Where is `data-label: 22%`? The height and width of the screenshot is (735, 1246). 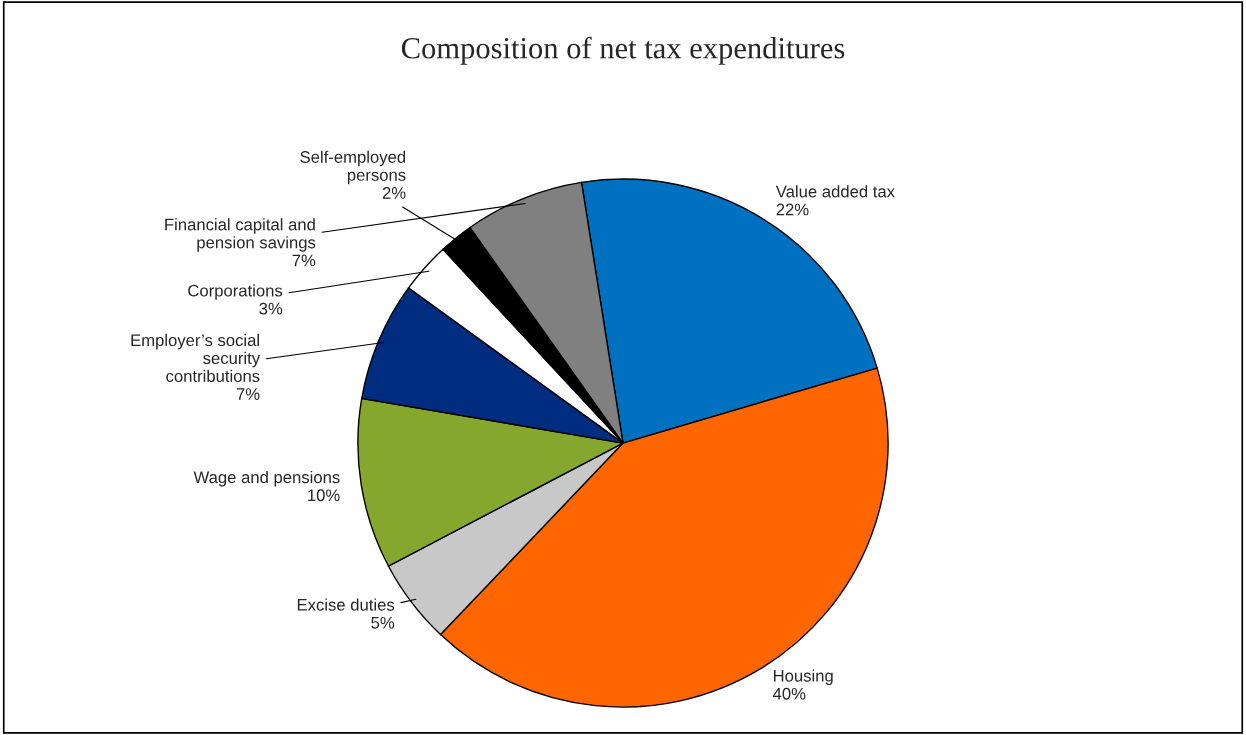 data-label: 22% is located at coordinates (792, 209).